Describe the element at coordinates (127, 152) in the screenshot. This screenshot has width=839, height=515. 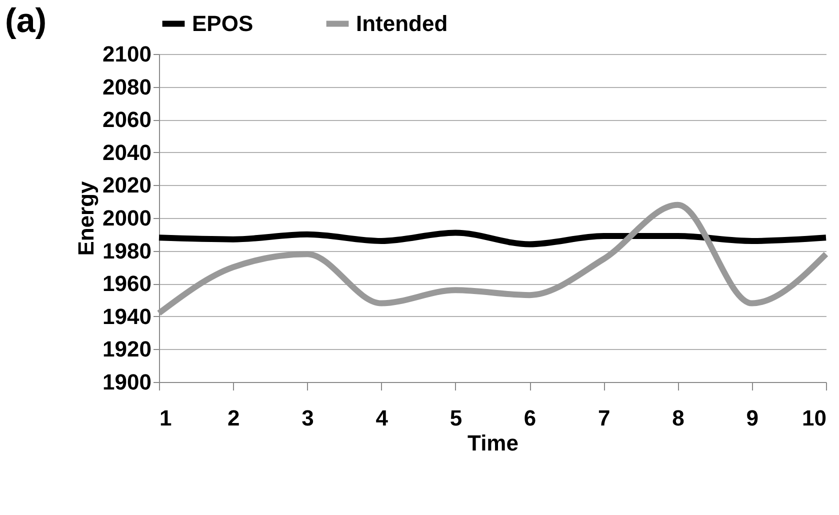
I see `y-tick-label: 2040` at that location.